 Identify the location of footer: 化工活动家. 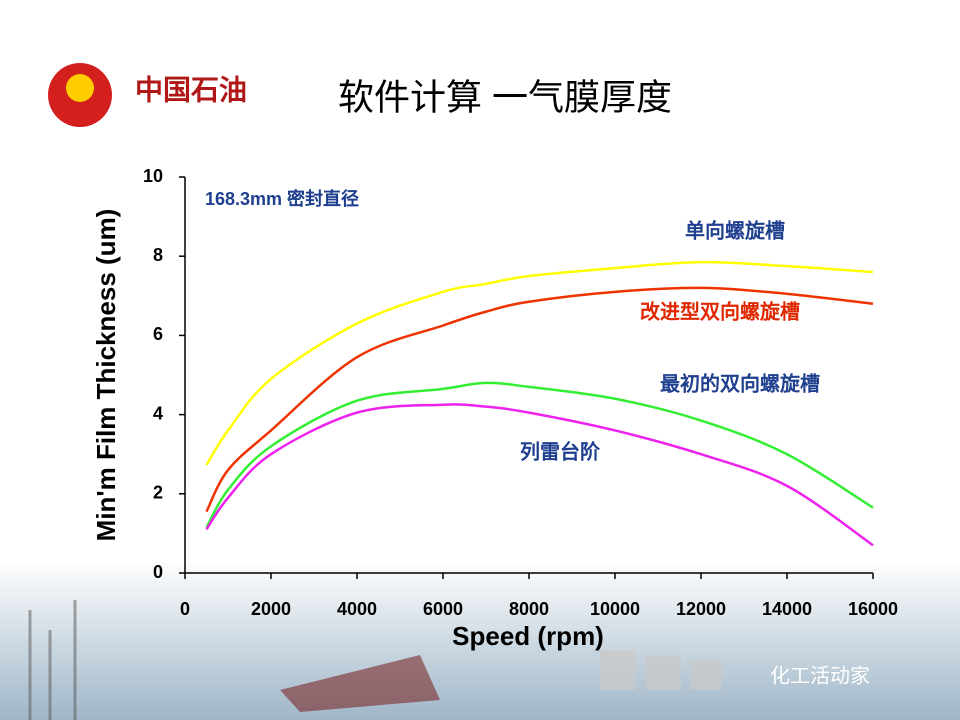
(820, 675).